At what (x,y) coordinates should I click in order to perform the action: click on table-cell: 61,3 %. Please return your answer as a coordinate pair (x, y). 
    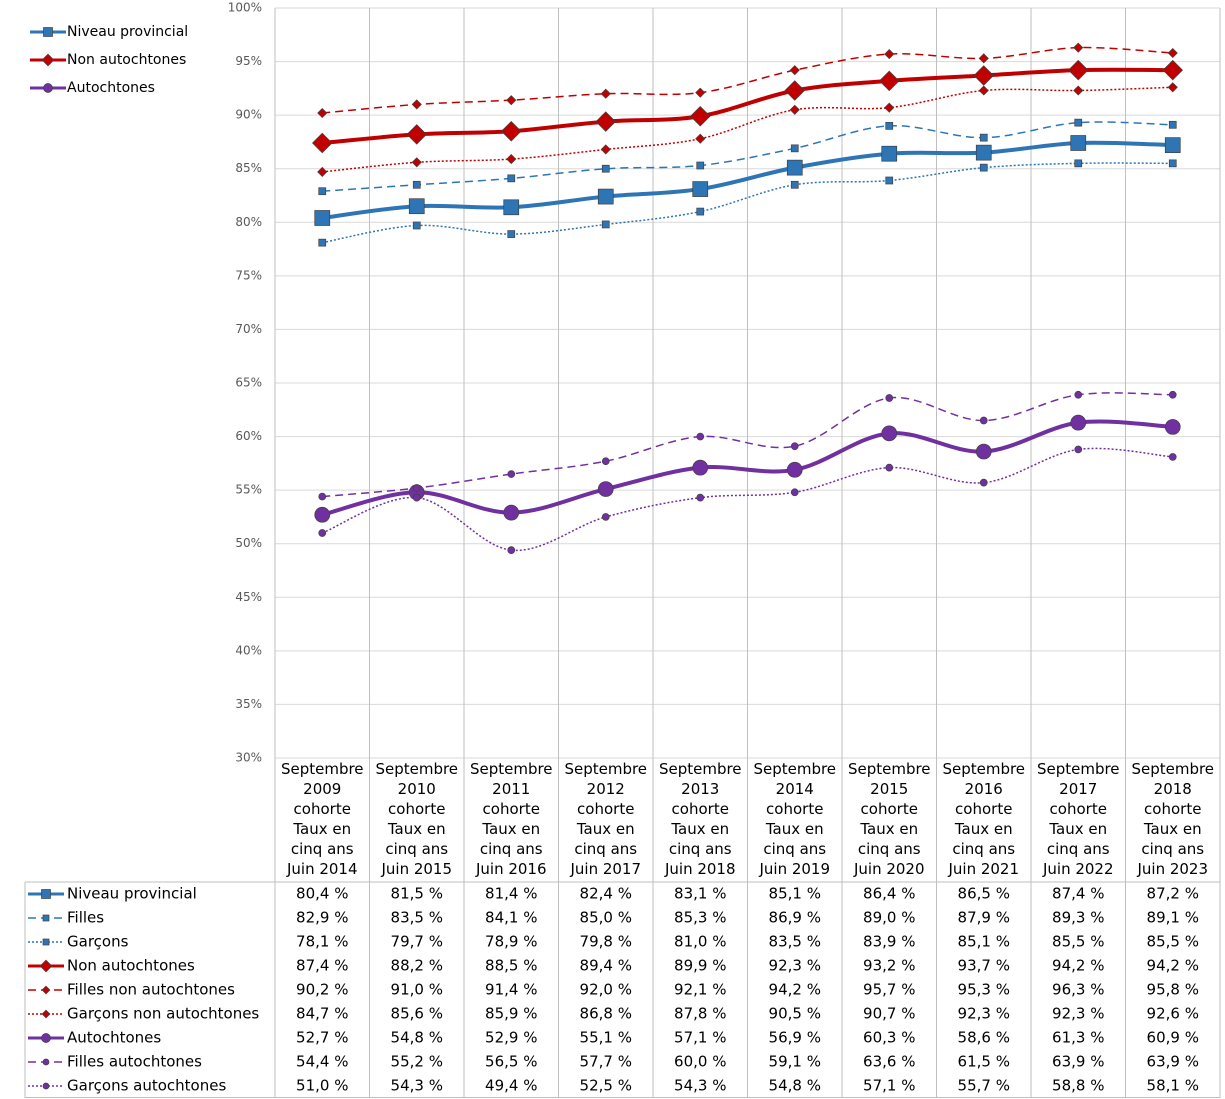
    Looking at the image, I should click on (1078, 1038).